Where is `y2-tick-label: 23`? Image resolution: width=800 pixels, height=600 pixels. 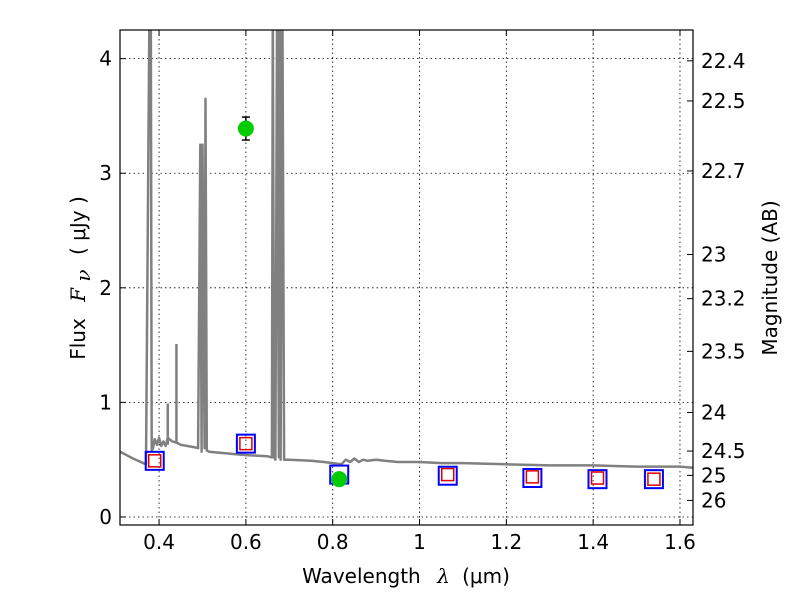 y2-tick-label: 23 is located at coordinates (713, 254).